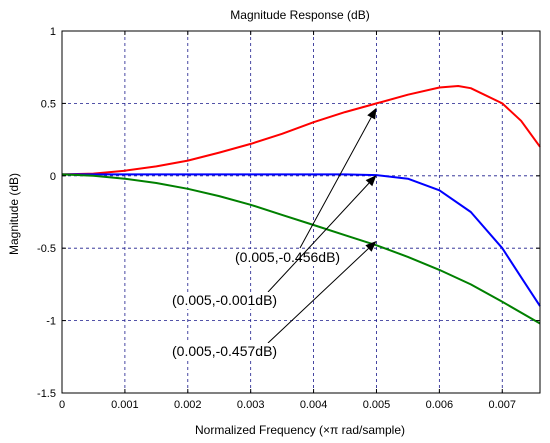 The width and height of the screenshot is (550, 443). I want to click on chart-title: Magnitude Response (dB), so click(299, 15).